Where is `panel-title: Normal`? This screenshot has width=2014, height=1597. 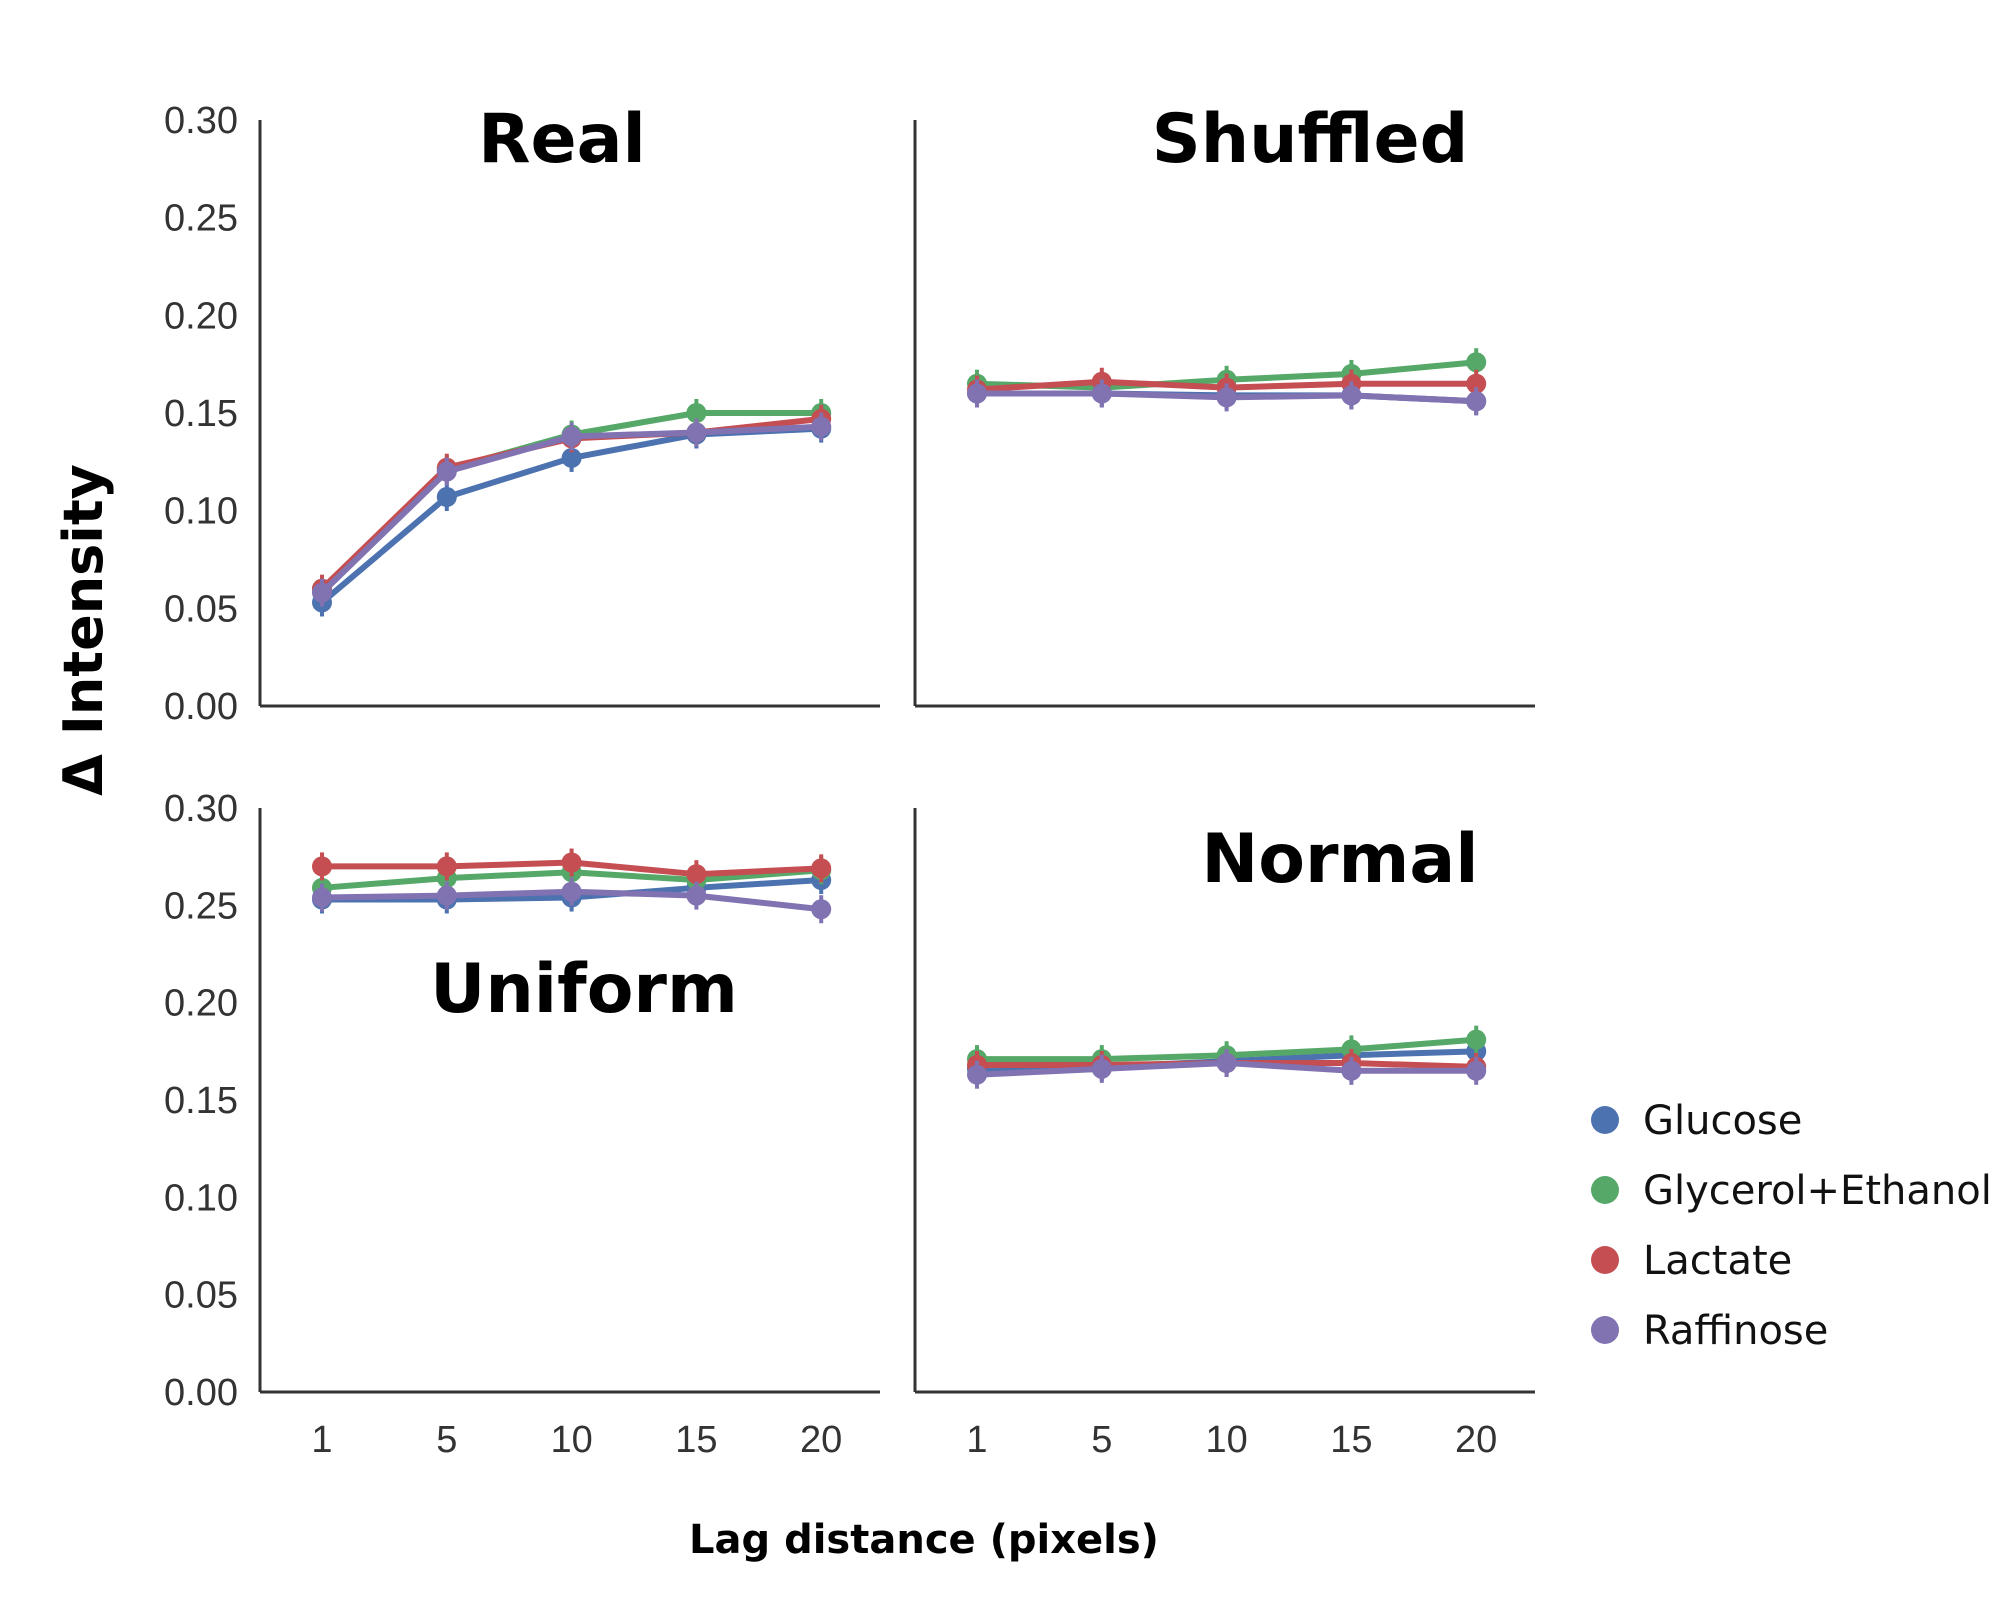 panel-title: Normal is located at coordinates (1339, 859).